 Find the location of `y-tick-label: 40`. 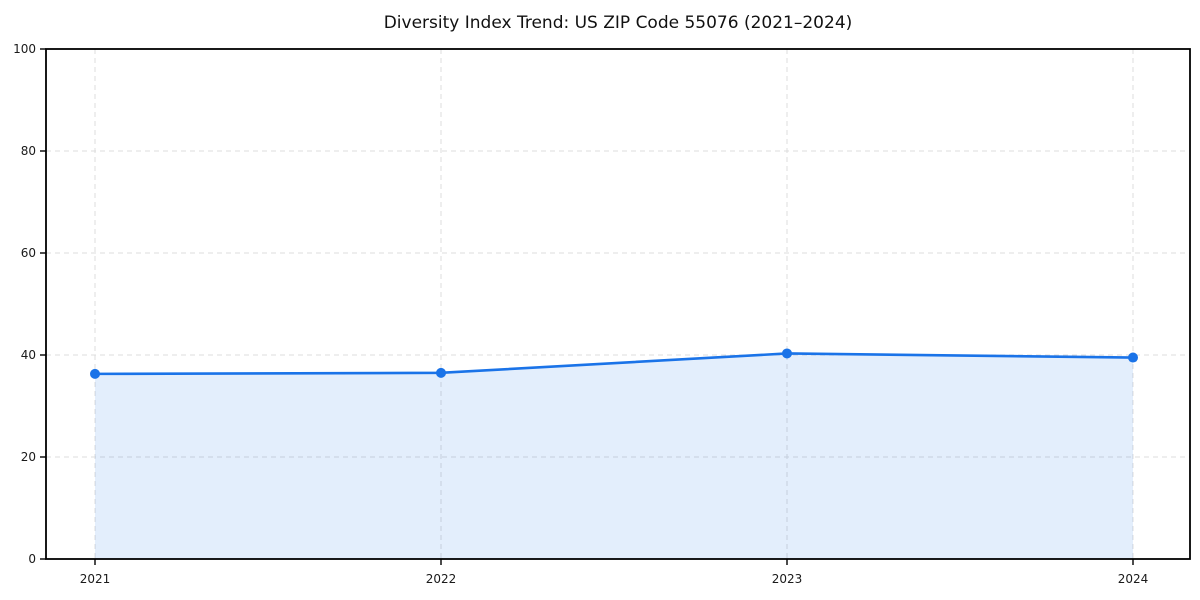

y-tick-label: 40 is located at coordinates (28, 355).